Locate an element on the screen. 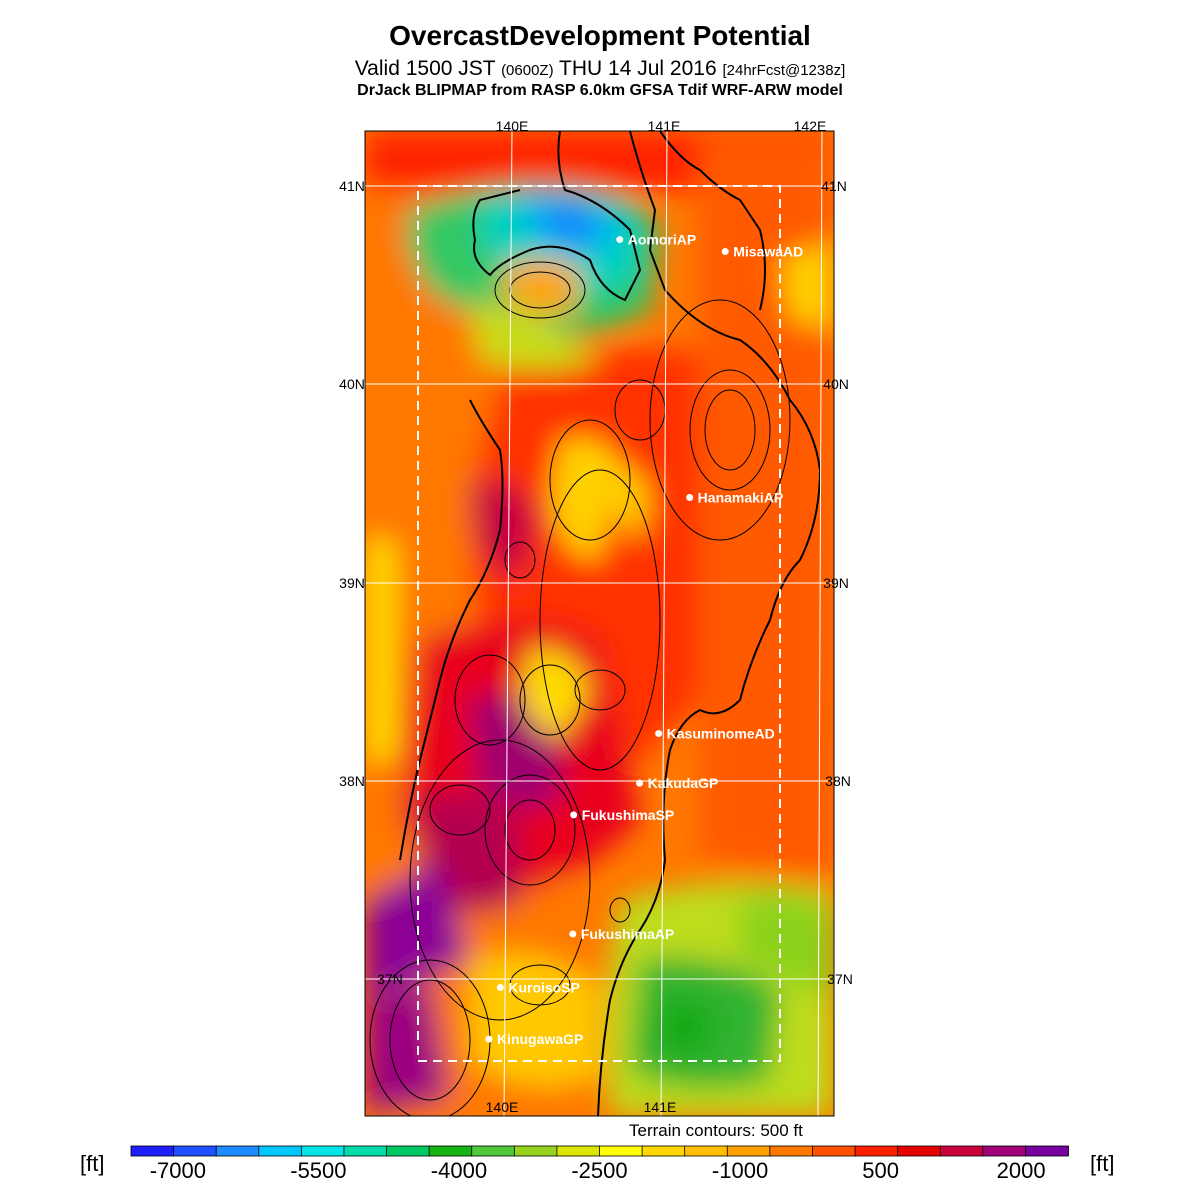 This screenshot has width=1200, height=1200. station-label: KakudaGP is located at coordinates (683, 783).